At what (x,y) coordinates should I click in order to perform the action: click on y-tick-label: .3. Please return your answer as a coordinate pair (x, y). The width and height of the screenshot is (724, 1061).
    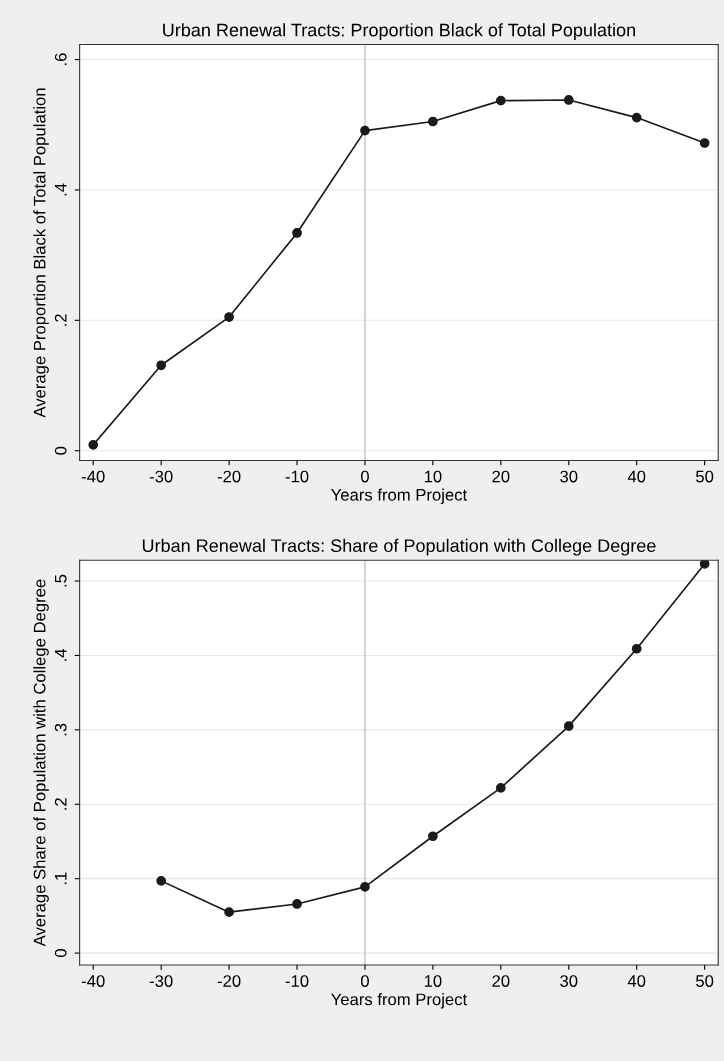
    Looking at the image, I should click on (60, 729).